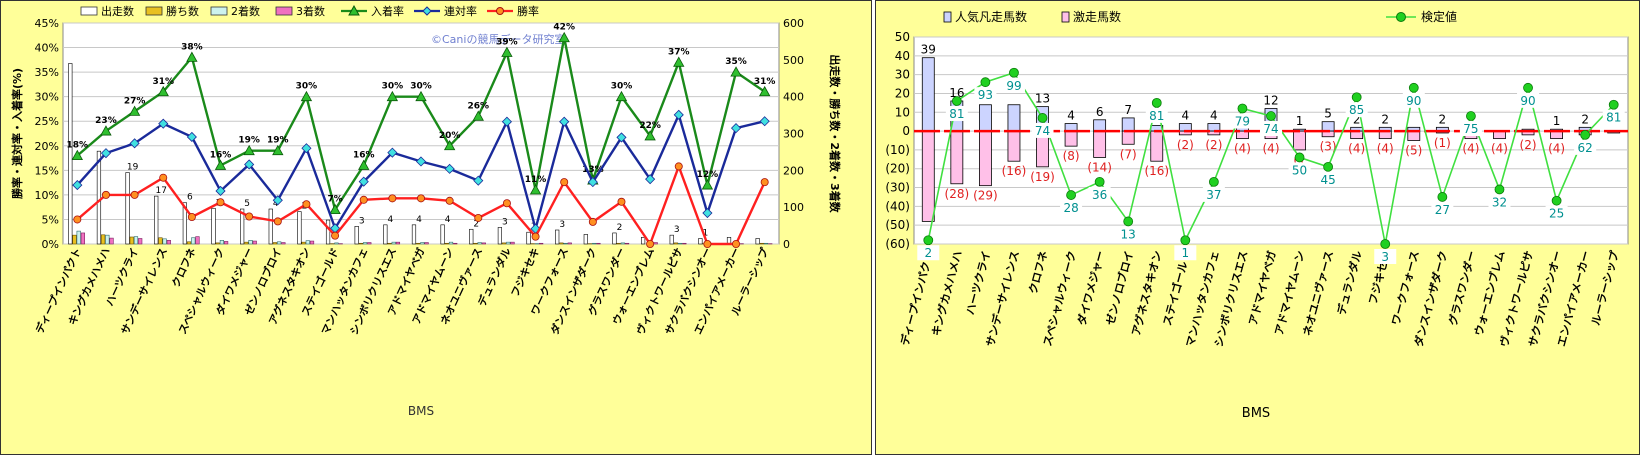  Describe the element at coordinates (1605, 287) in the screenshot. I see `category-label: ルーラーシップ` at that location.